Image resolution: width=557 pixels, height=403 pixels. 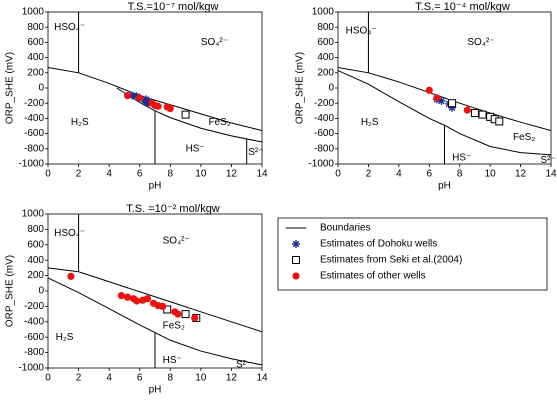 I want to click on chart-title: T.S.=10⁻⁷ mol/kgw, so click(x=173, y=7).